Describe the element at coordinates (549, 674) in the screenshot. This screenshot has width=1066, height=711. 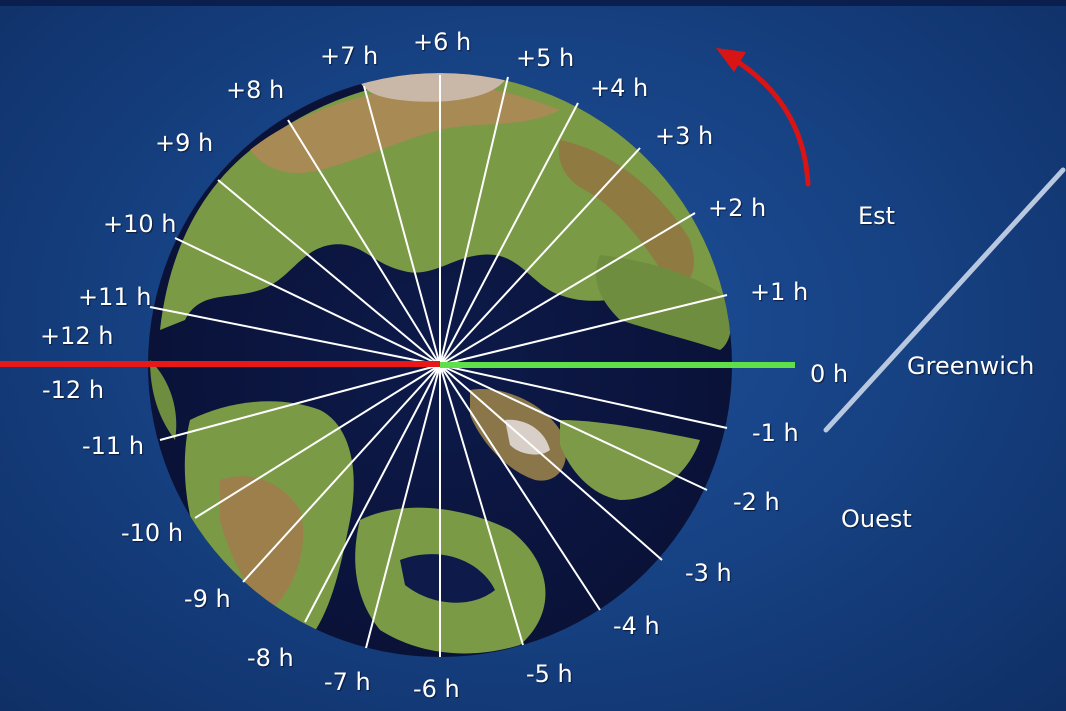
I see `label-minus-5h: -5 h` at that location.